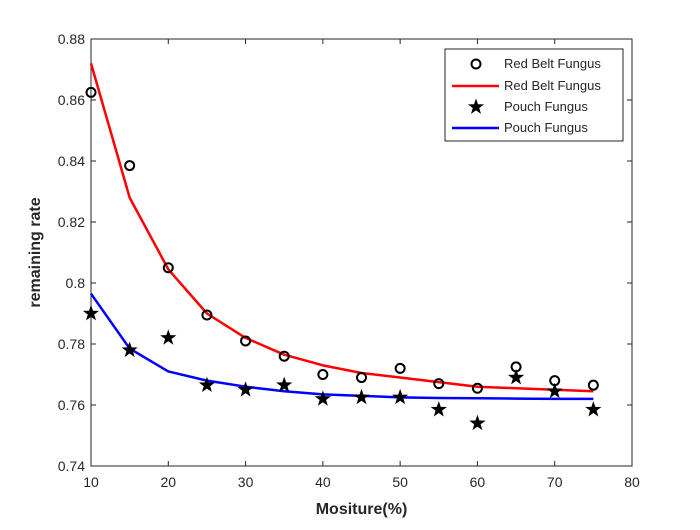  What do you see at coordinates (71, 466) in the screenshot?
I see `y-tick-label: 0.74` at bounding box center [71, 466].